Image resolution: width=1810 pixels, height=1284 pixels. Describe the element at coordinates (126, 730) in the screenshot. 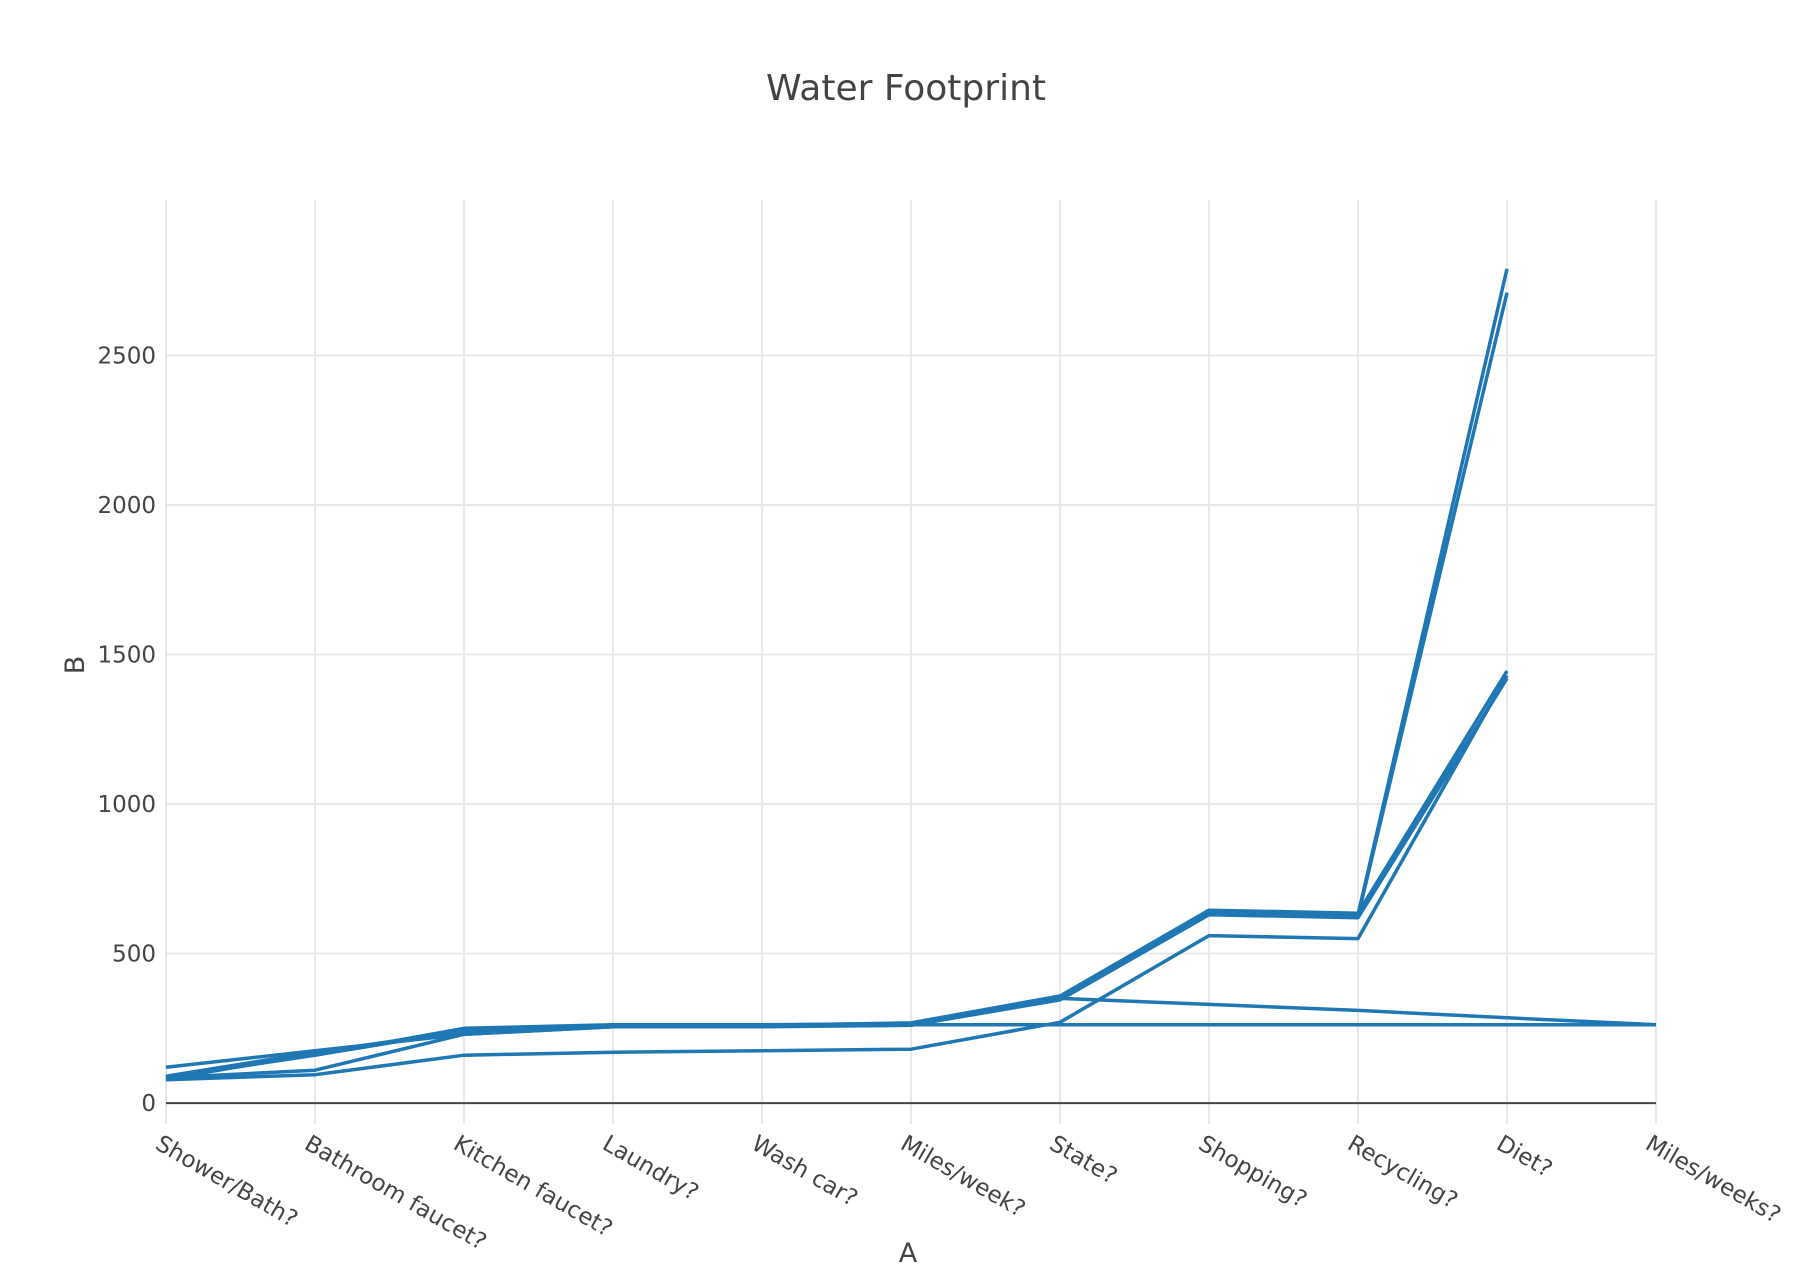

I see `y-axis-ticks: 0 500 1000 1500 2000 2500` at that location.